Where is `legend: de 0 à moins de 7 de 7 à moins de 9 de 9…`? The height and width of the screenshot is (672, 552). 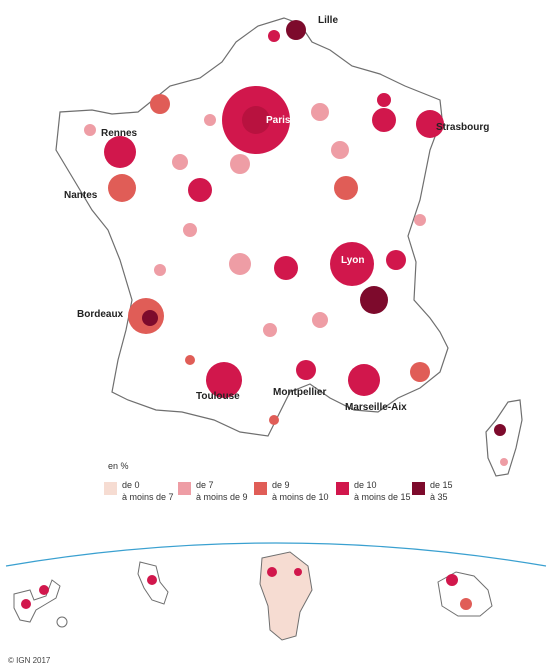
legend: de 0 à moins de 7 de 7 à moins de 9 de 9… is located at coordinates (320, 494).